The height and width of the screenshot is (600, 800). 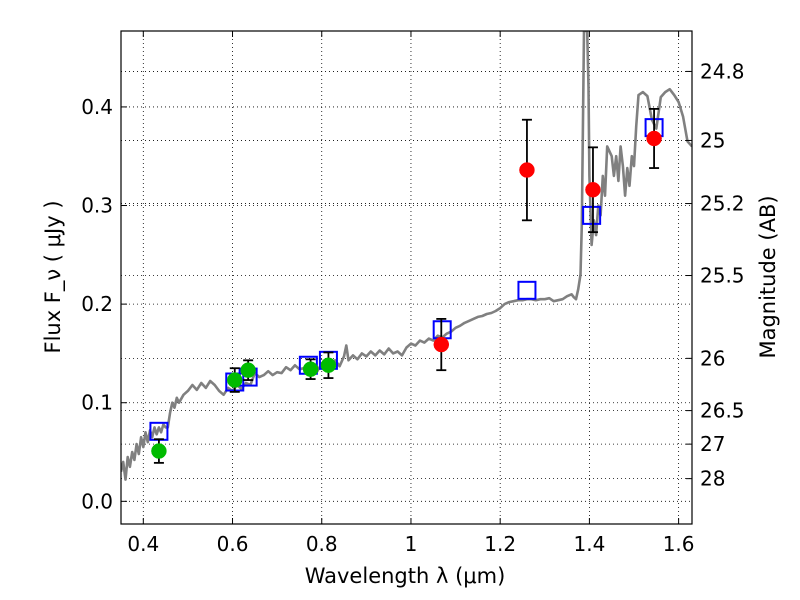 What do you see at coordinates (712, 140) in the screenshot?
I see `mag-tick-label: 25` at bounding box center [712, 140].